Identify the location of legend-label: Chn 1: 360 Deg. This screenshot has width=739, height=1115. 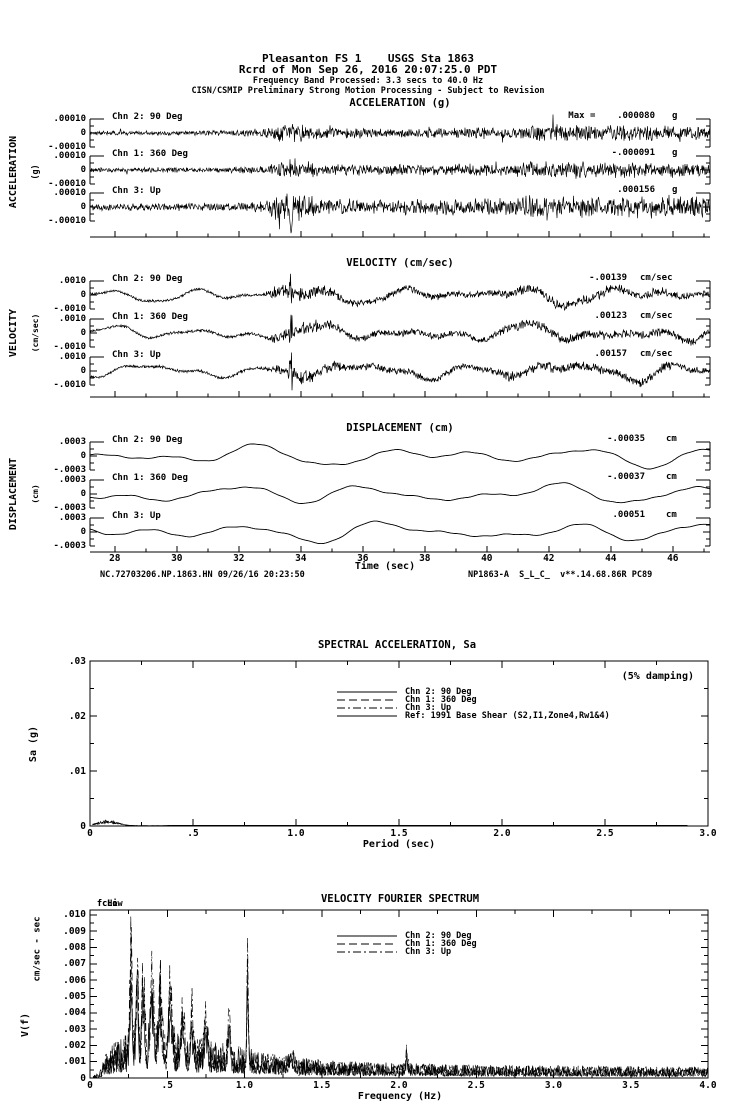
(441, 944).